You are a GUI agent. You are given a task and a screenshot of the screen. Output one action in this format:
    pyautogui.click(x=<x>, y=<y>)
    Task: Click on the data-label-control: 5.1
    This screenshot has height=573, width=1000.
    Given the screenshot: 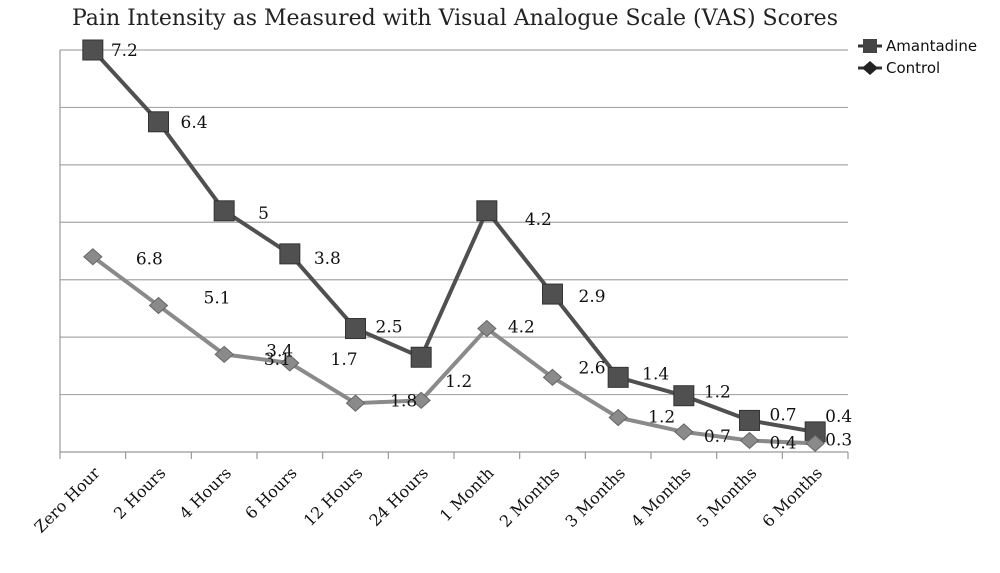 What is the action you would take?
    pyautogui.click(x=217, y=299)
    